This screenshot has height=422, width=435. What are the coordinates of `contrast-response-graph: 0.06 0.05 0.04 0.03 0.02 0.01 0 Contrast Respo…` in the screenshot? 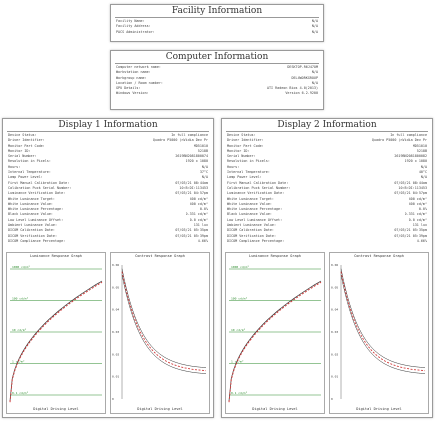 It's located at (160, 333).